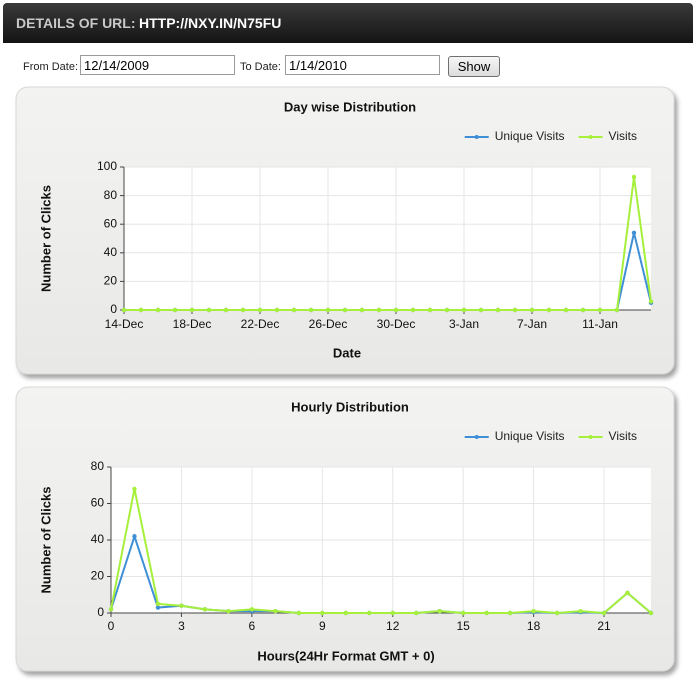 The height and width of the screenshot is (683, 699). Describe the element at coordinates (124, 324) in the screenshot. I see `x-tick-label: 14-Dec` at that location.